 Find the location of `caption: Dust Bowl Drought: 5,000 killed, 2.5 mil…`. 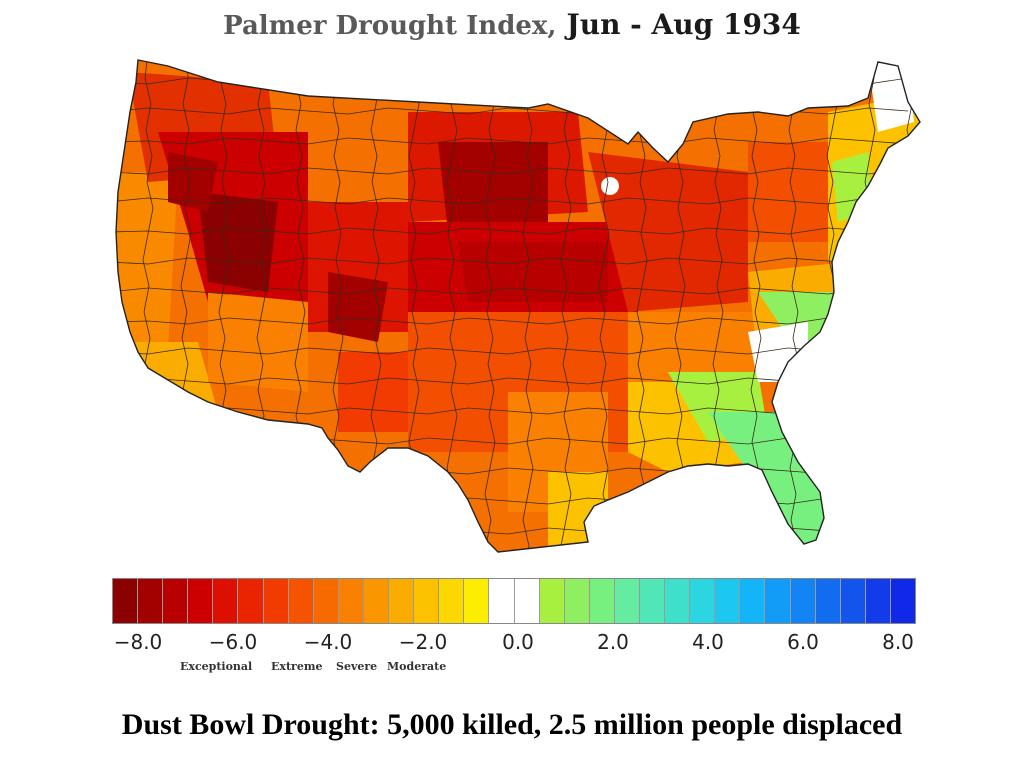

caption: Dust Bowl Drought: 5,000 killed, 2.5 mil… is located at coordinates (512, 724).